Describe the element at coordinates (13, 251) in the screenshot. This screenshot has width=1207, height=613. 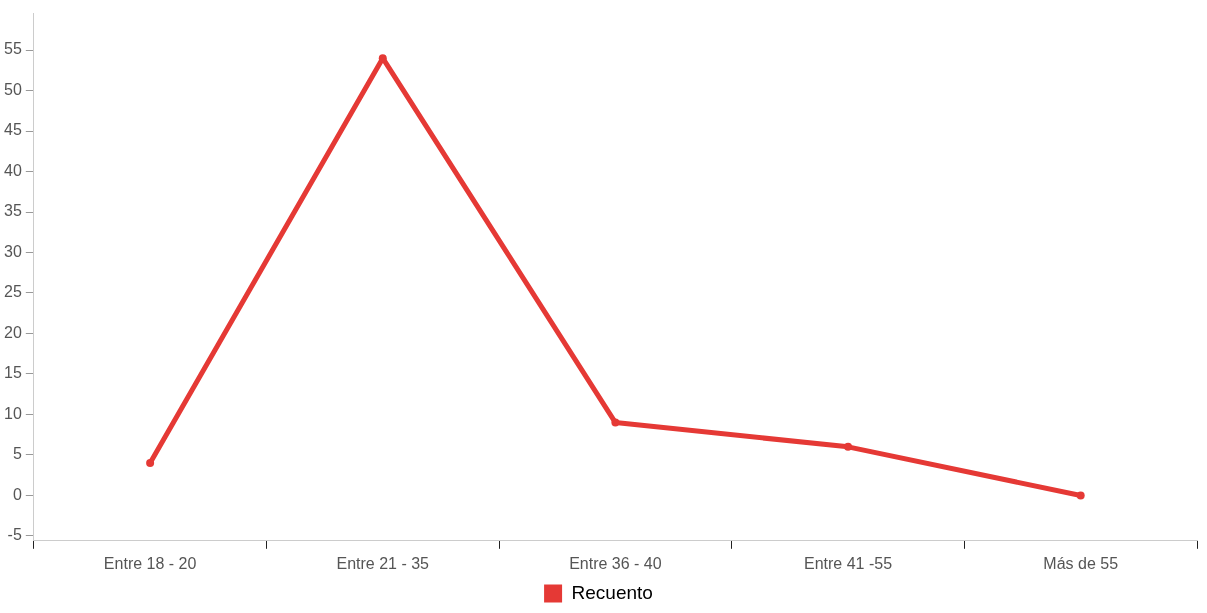
I see `y-tick-label: 30` at that location.